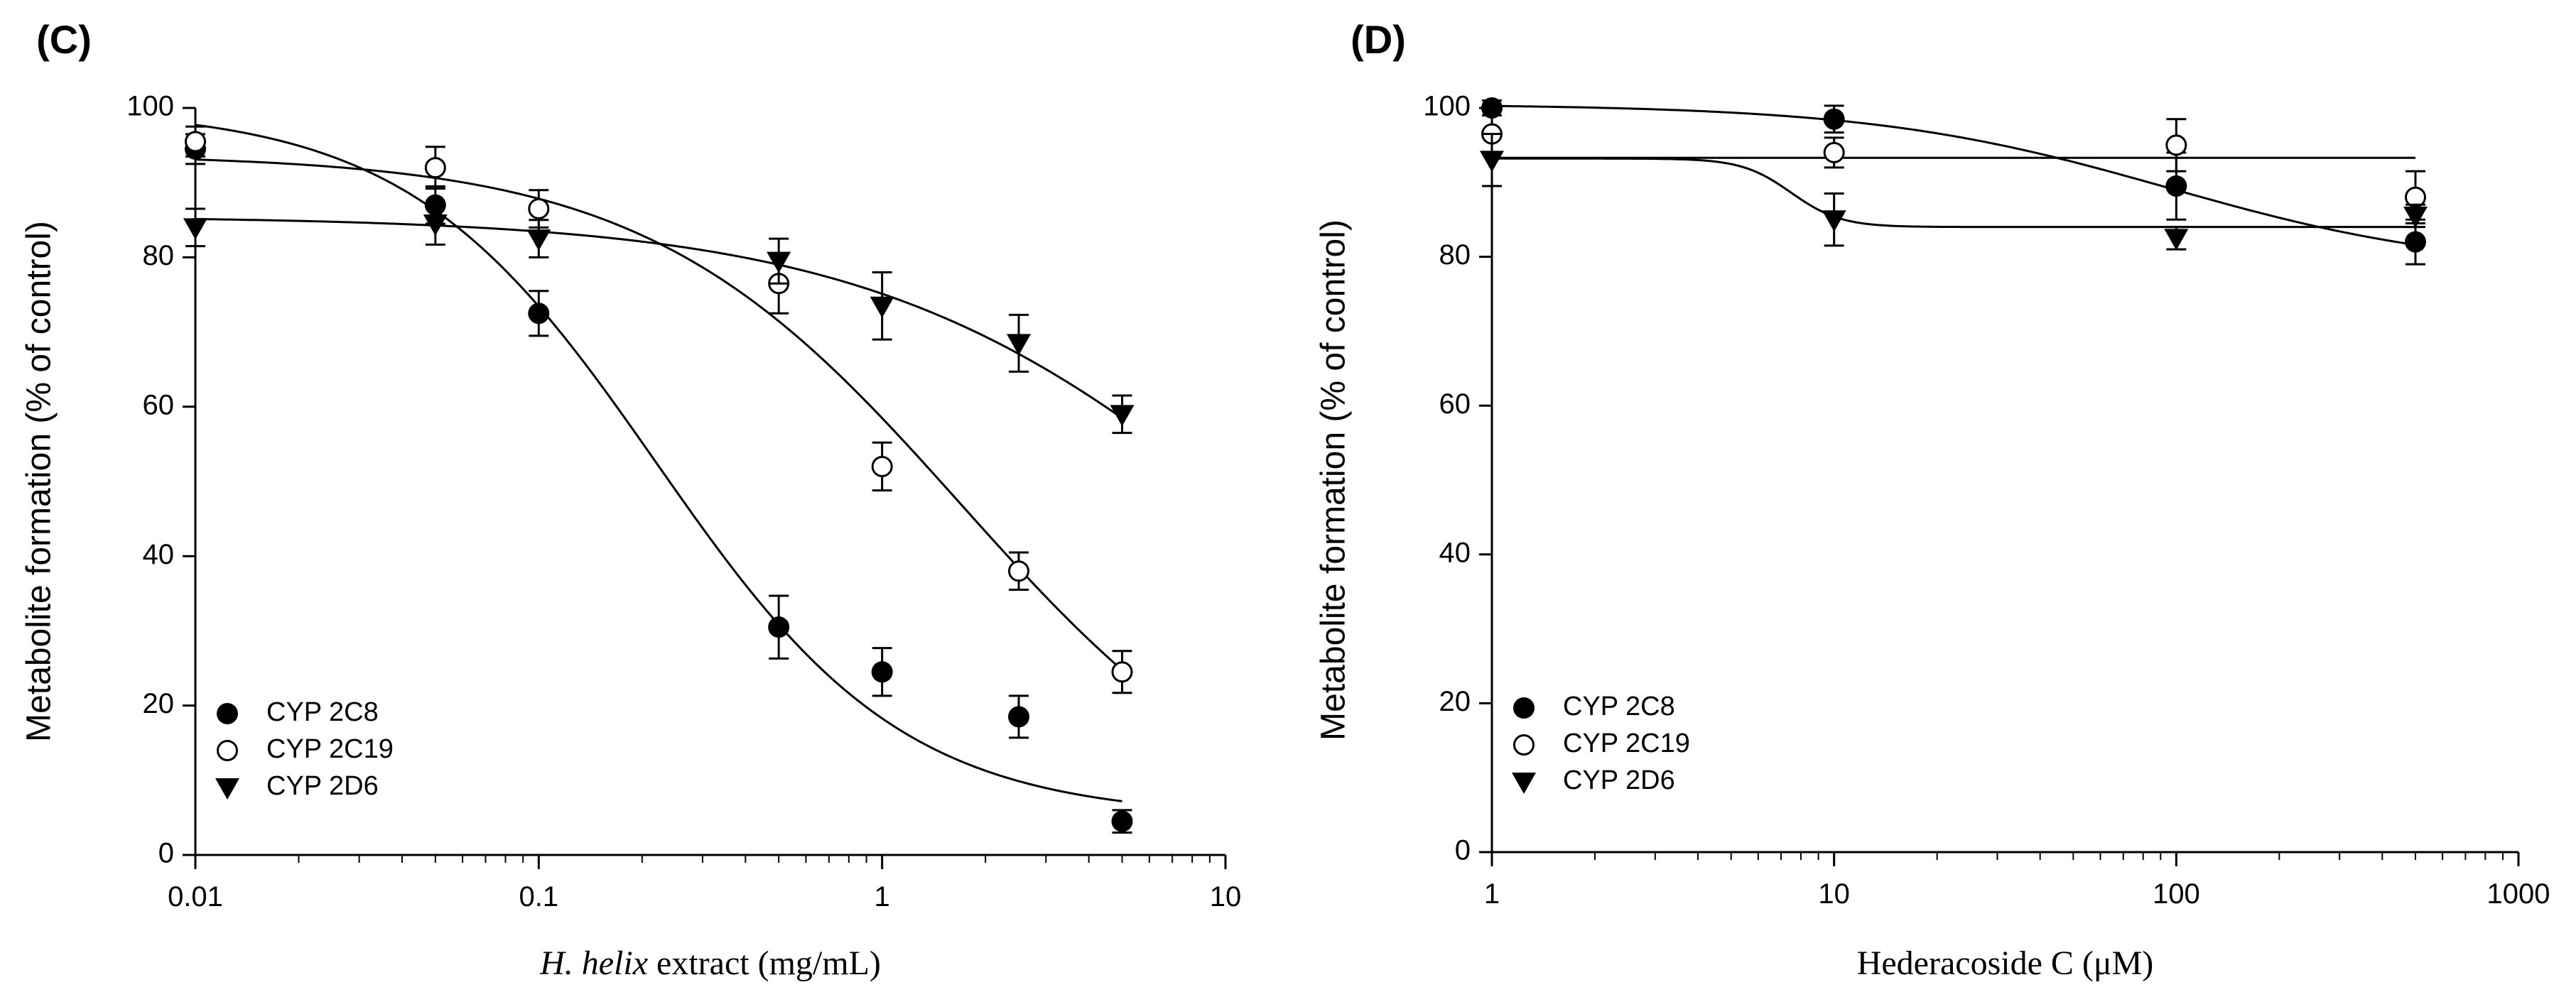  Describe the element at coordinates (2005, 963) in the screenshot. I see `x-axis-title: Hederacoside C (μM)` at that location.